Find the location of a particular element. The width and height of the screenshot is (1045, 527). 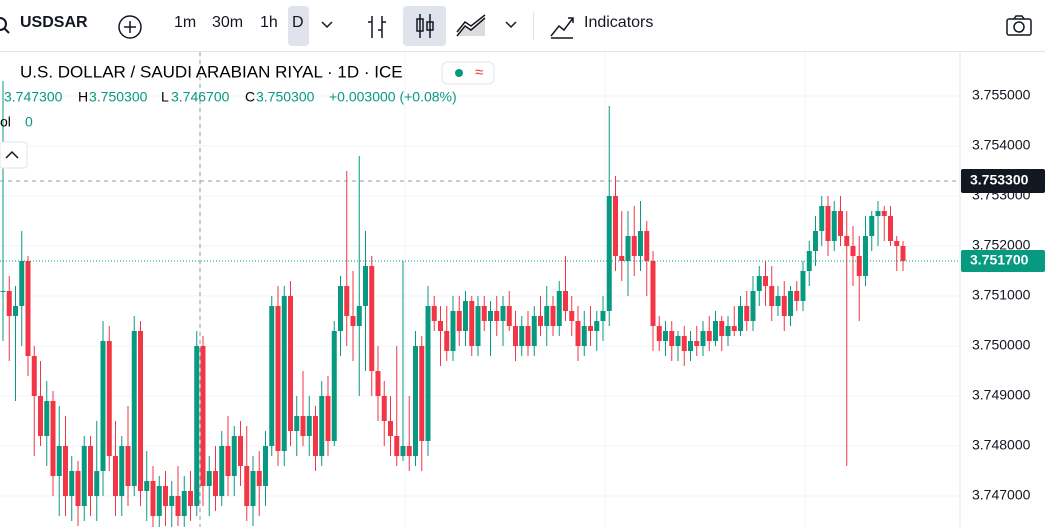

collapse-icon is located at coordinates (12, 154).